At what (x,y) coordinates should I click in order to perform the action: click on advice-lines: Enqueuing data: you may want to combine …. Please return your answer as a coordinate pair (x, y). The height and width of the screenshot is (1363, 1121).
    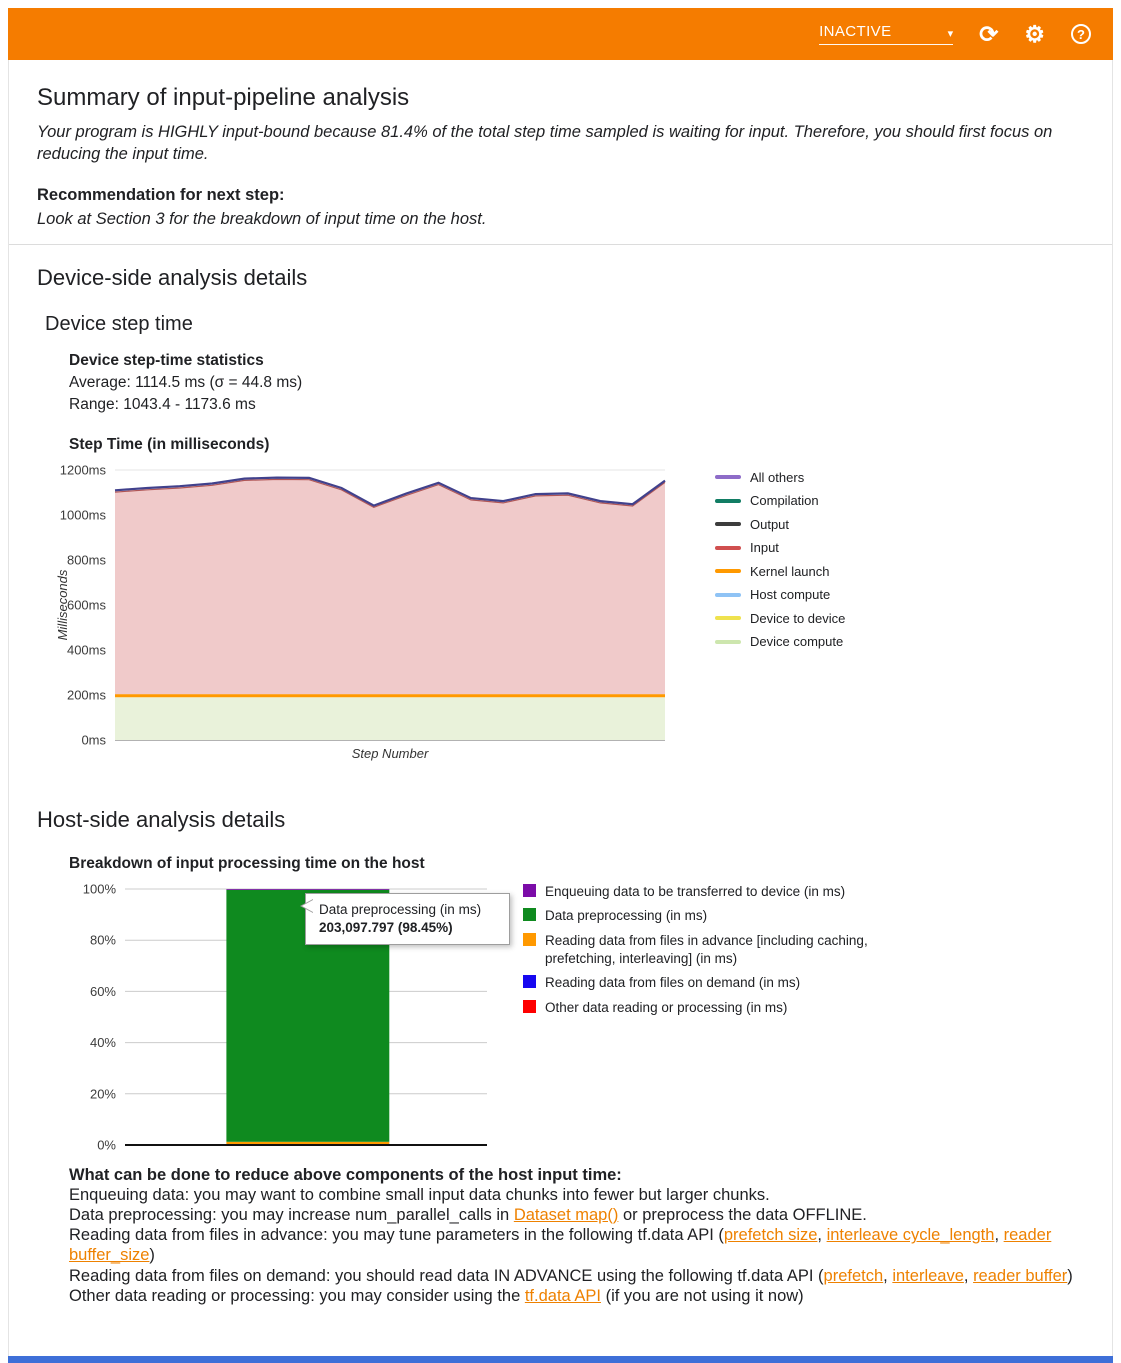
    Looking at the image, I should click on (576, 1245).